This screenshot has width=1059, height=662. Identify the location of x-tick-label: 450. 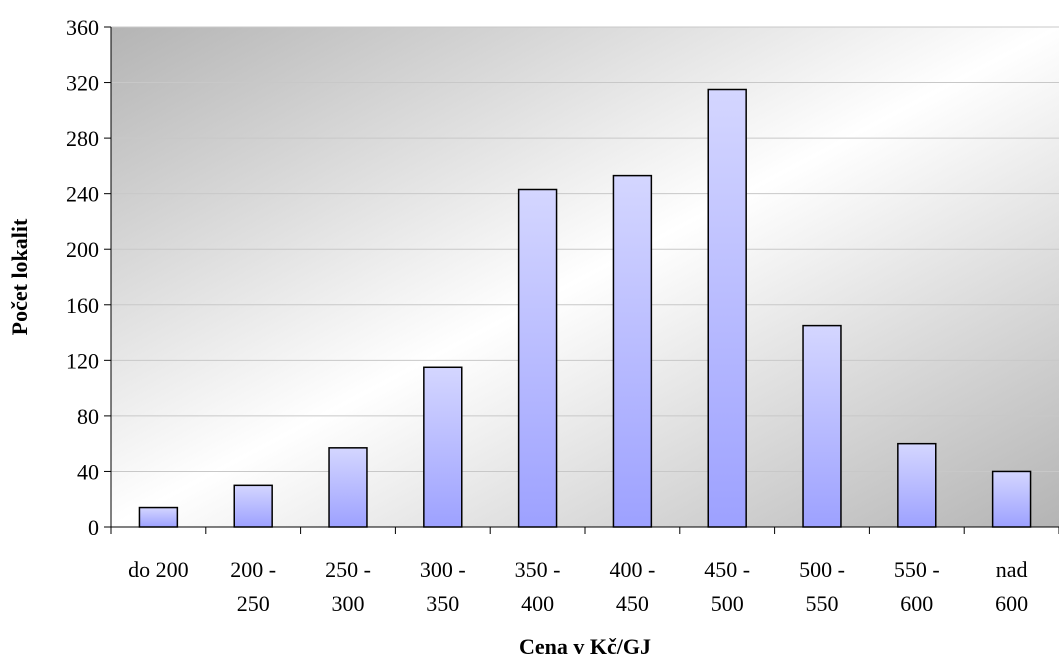
(632, 603).